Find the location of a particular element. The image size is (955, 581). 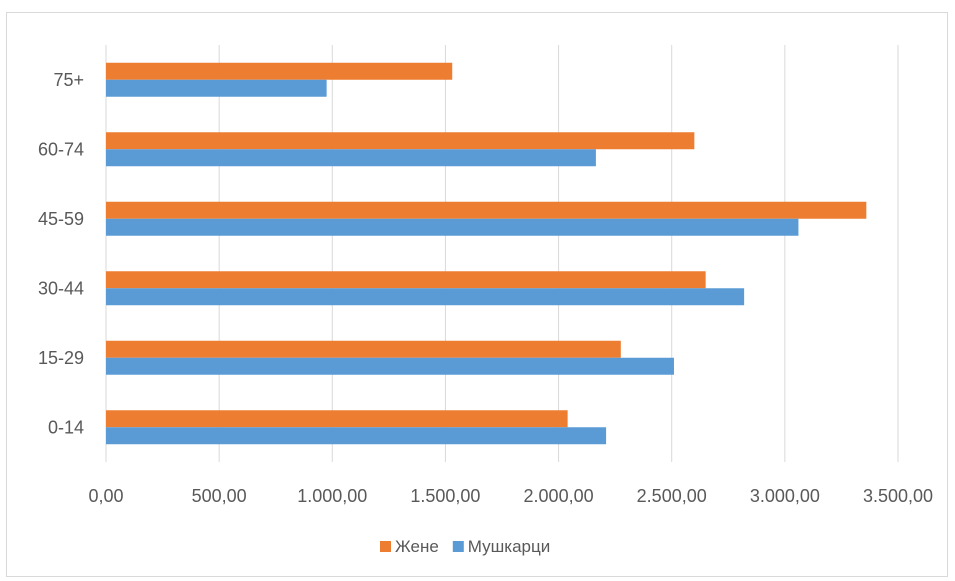

x-tick-label: 500,00 is located at coordinates (219, 496).